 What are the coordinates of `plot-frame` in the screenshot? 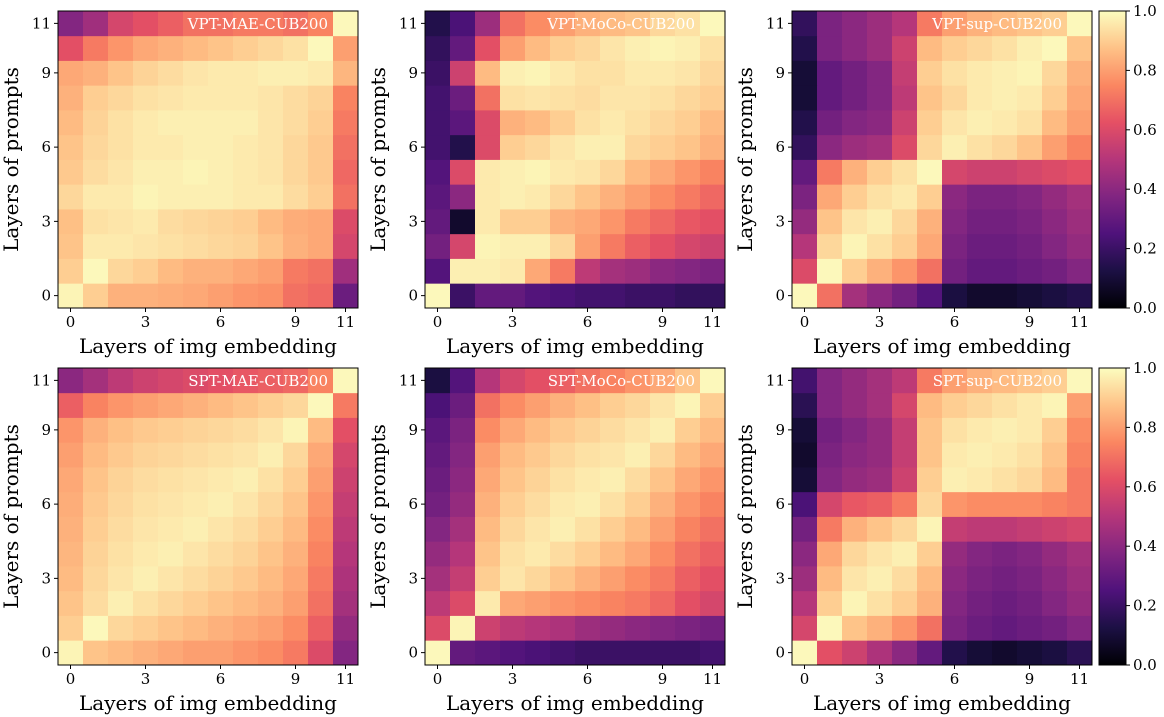 It's located at (942, 516).